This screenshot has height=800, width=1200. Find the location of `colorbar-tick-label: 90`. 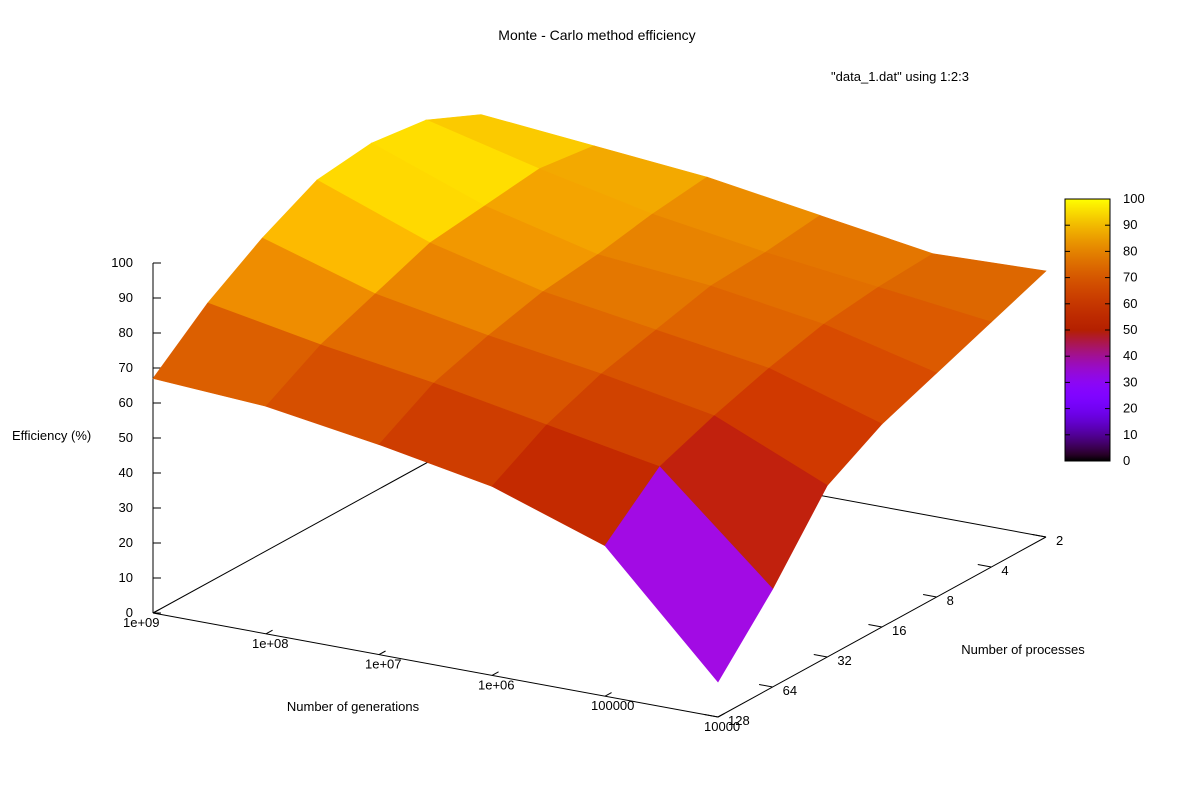

colorbar-tick-label: 90 is located at coordinates (1130, 224).